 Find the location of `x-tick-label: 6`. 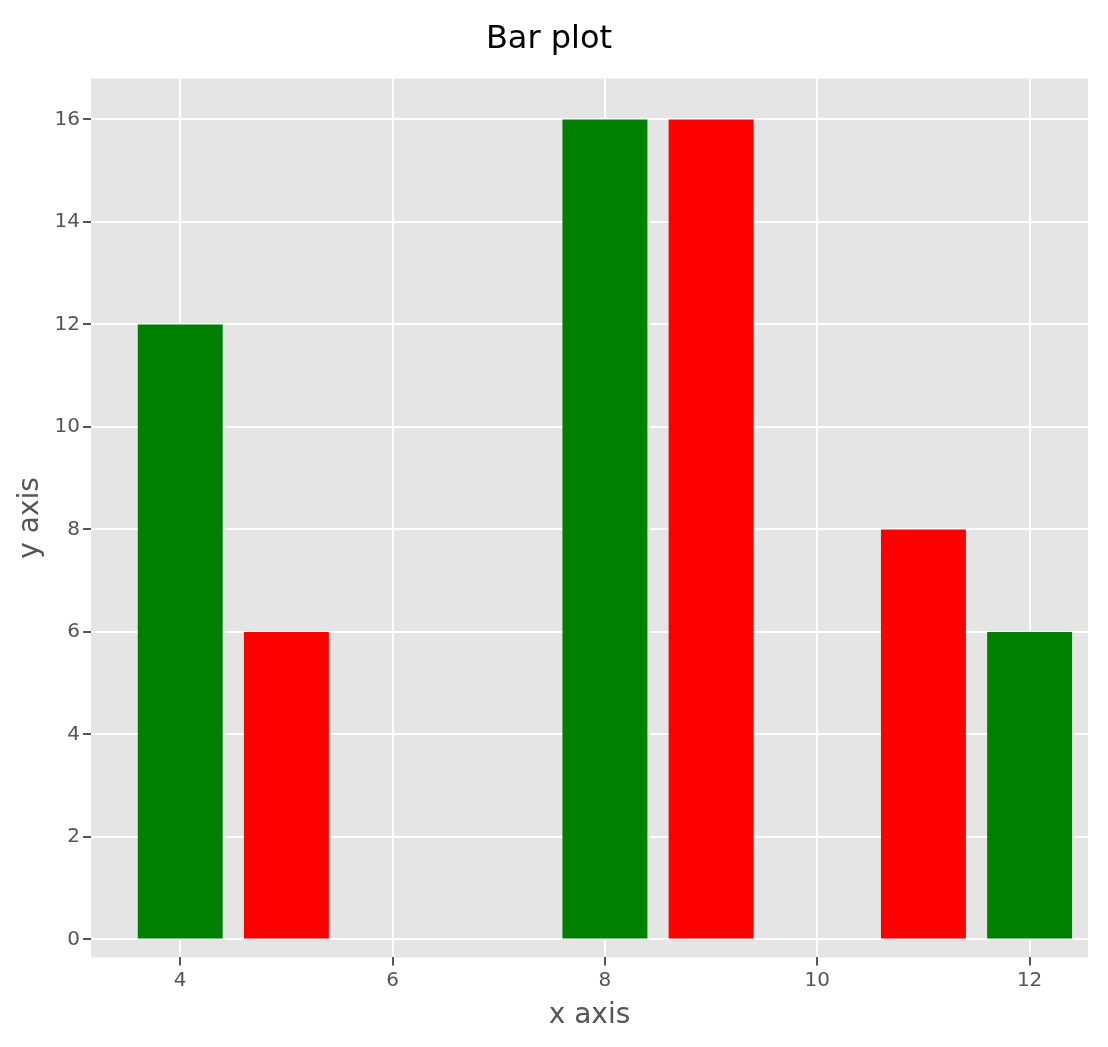

x-tick-label: 6 is located at coordinates (392, 978).